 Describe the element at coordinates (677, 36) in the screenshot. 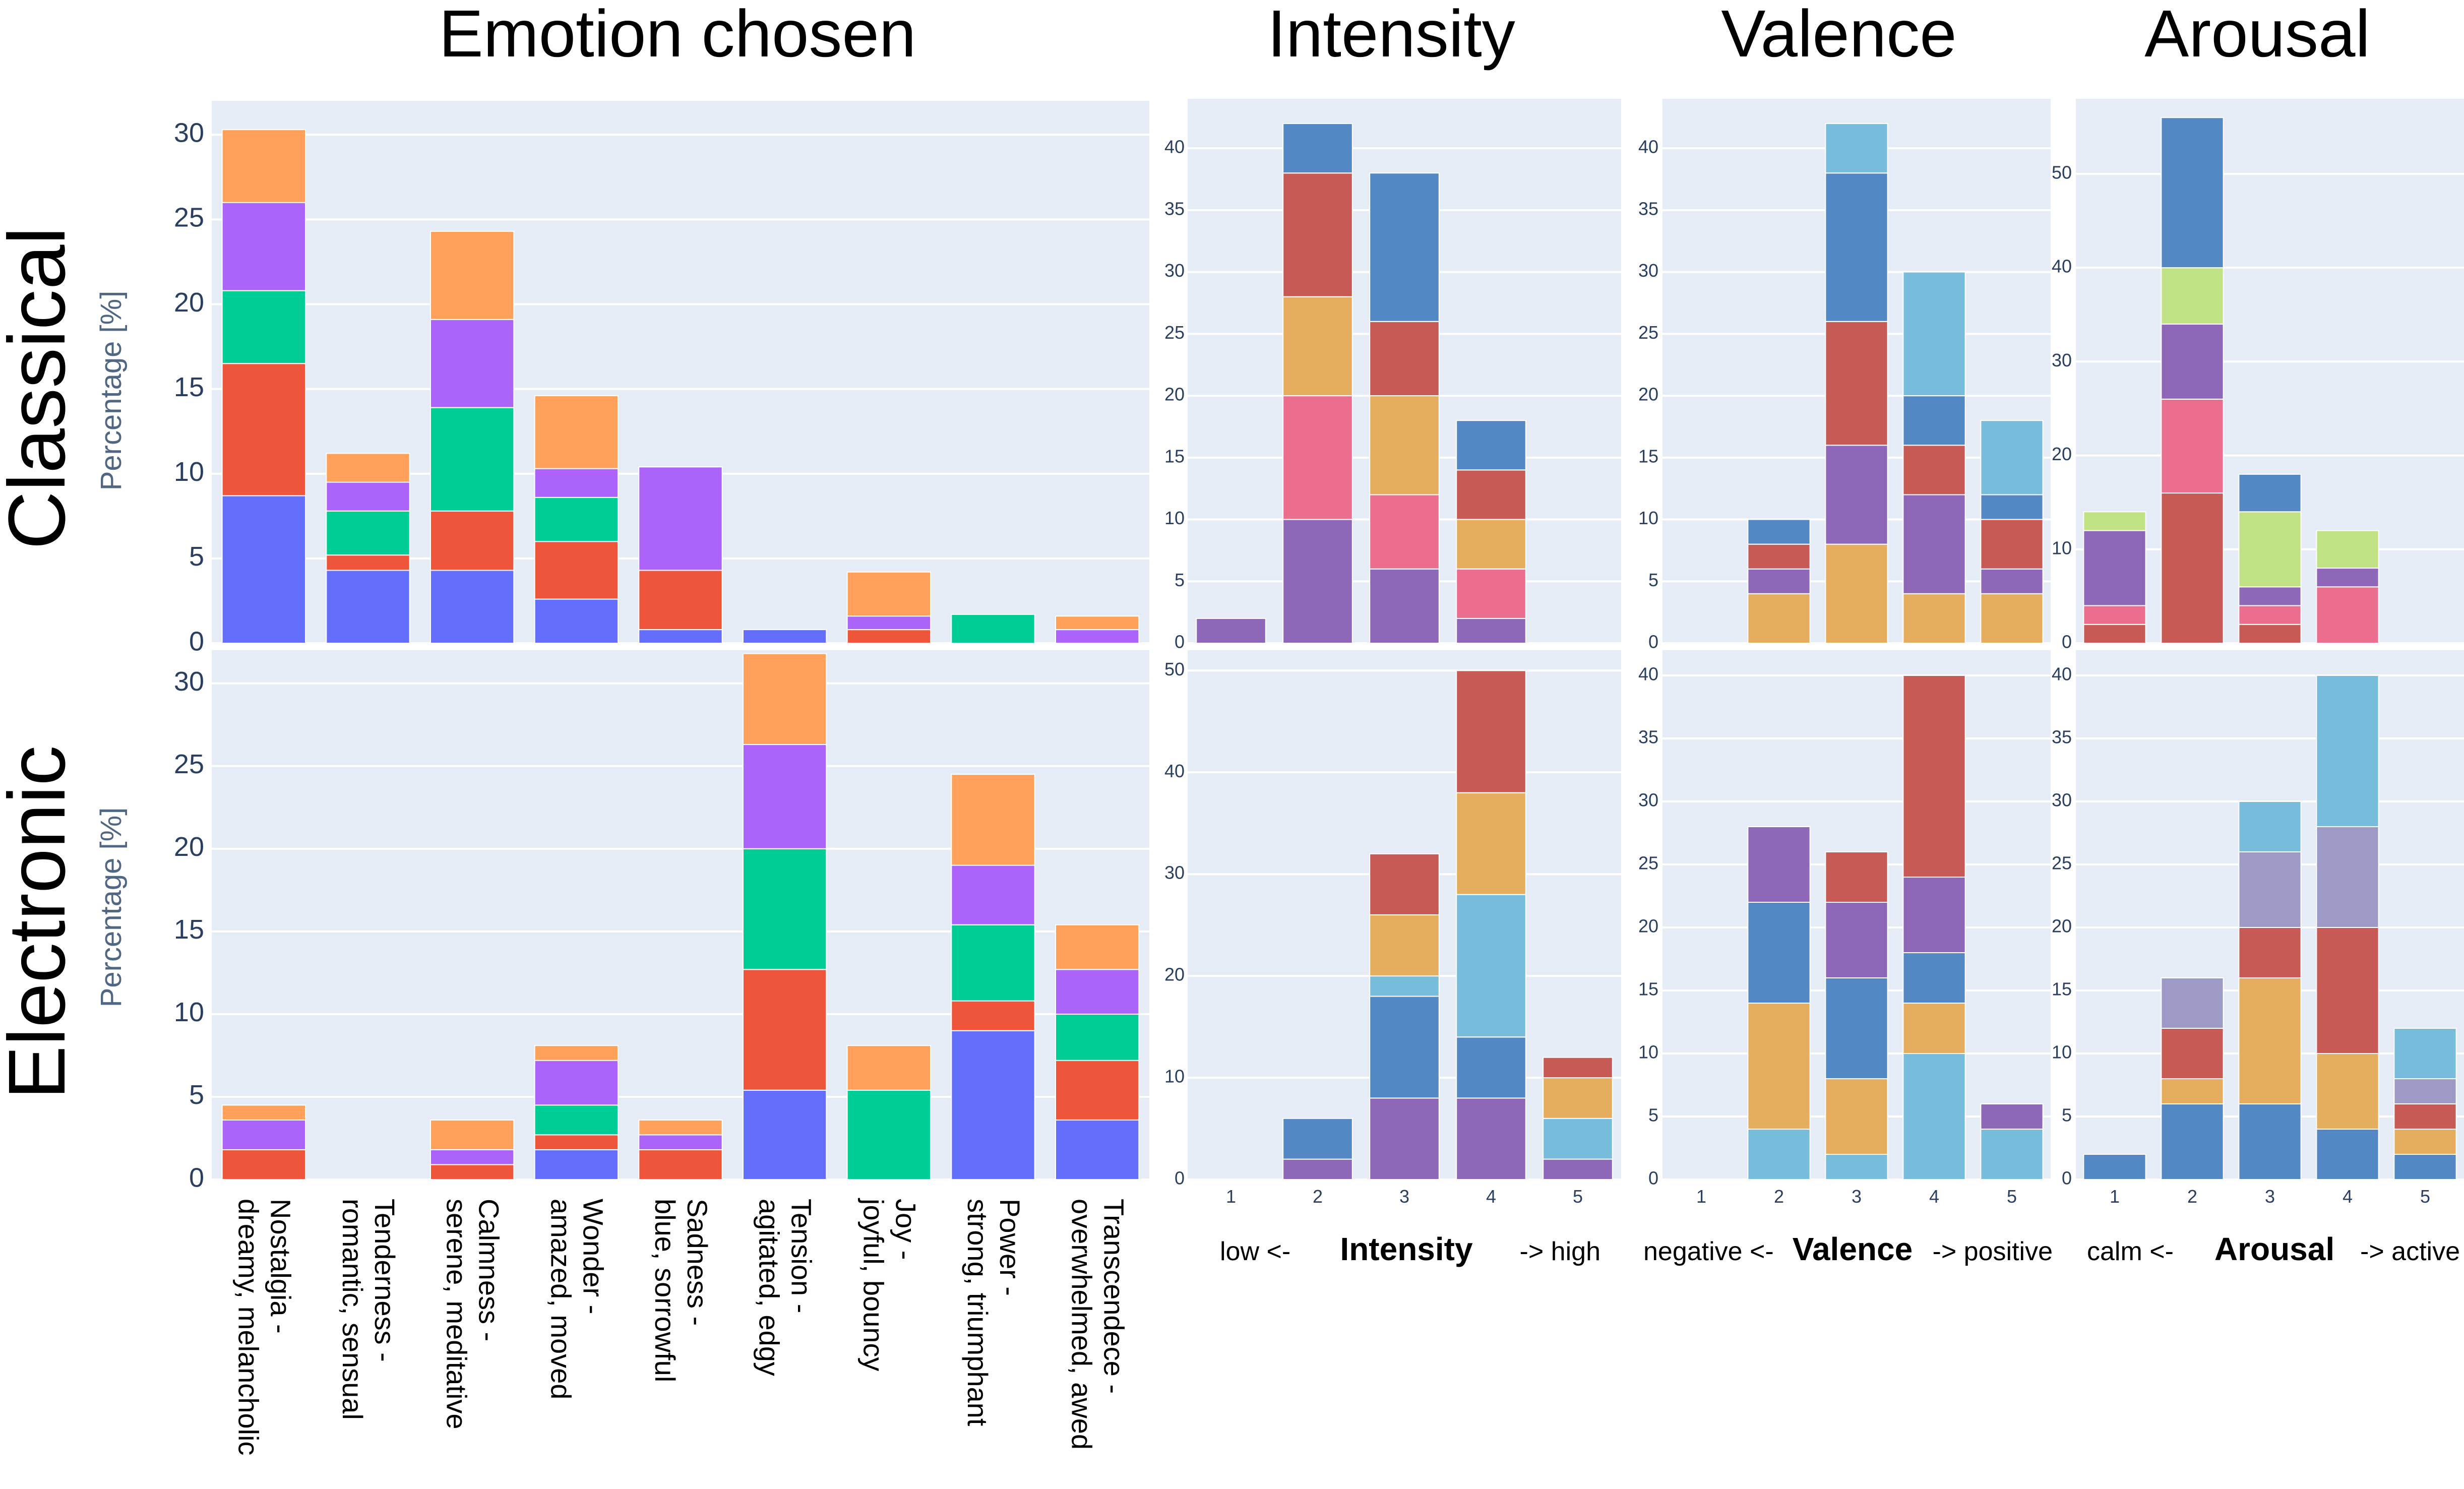

I see `title-emotion-chosen: Emotion chosen` at that location.